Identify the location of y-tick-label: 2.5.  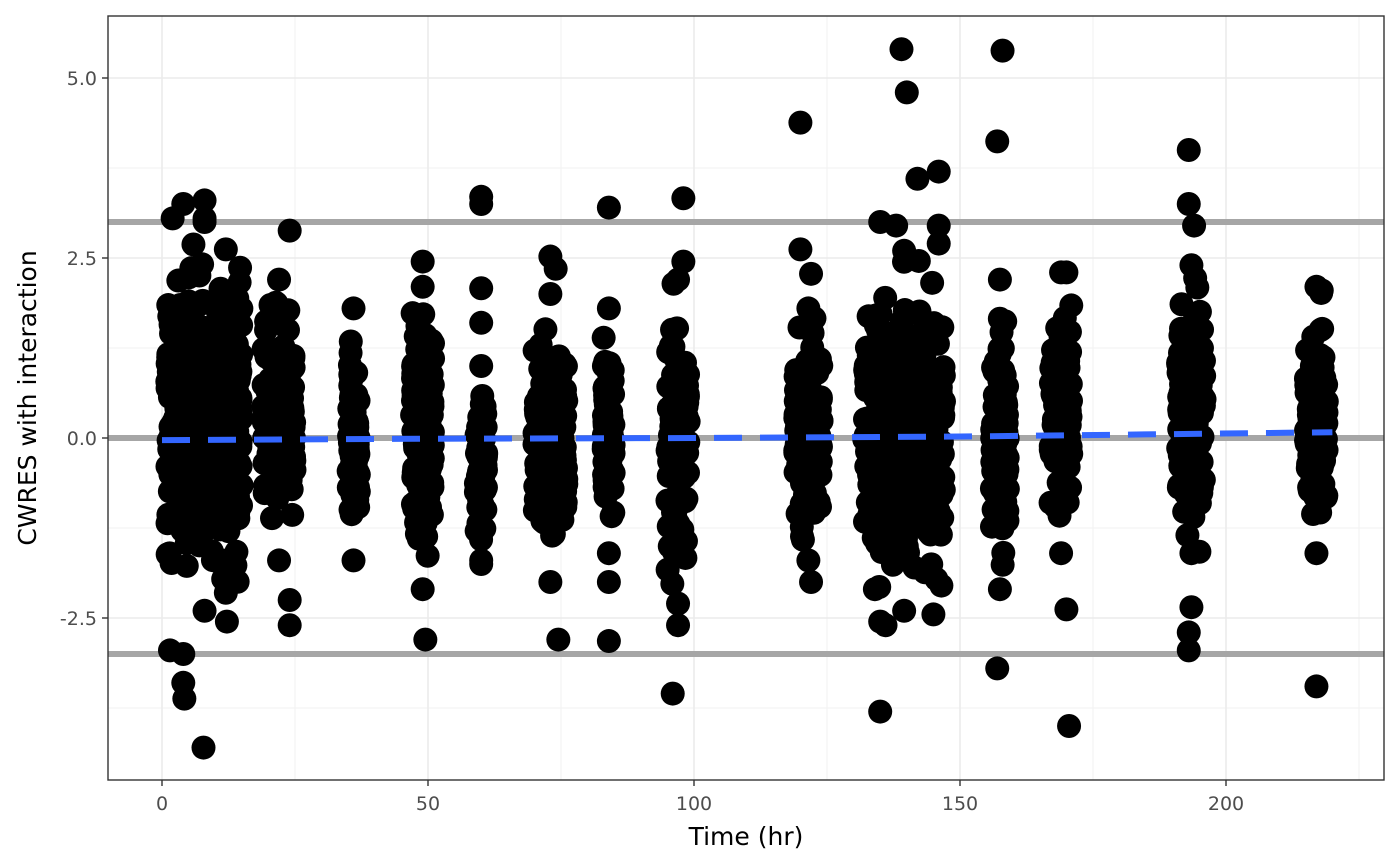
(82, 259).